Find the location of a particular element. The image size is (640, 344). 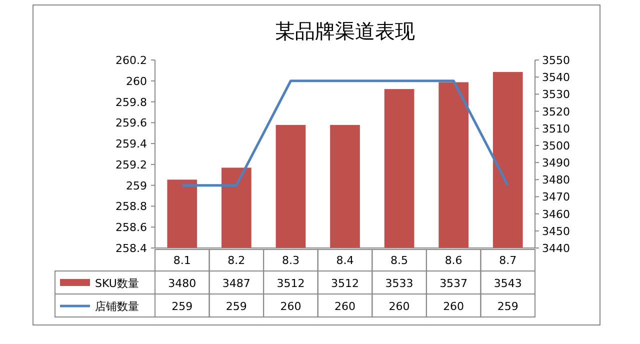

y-tick-label: 259.4 is located at coordinates (131, 144).